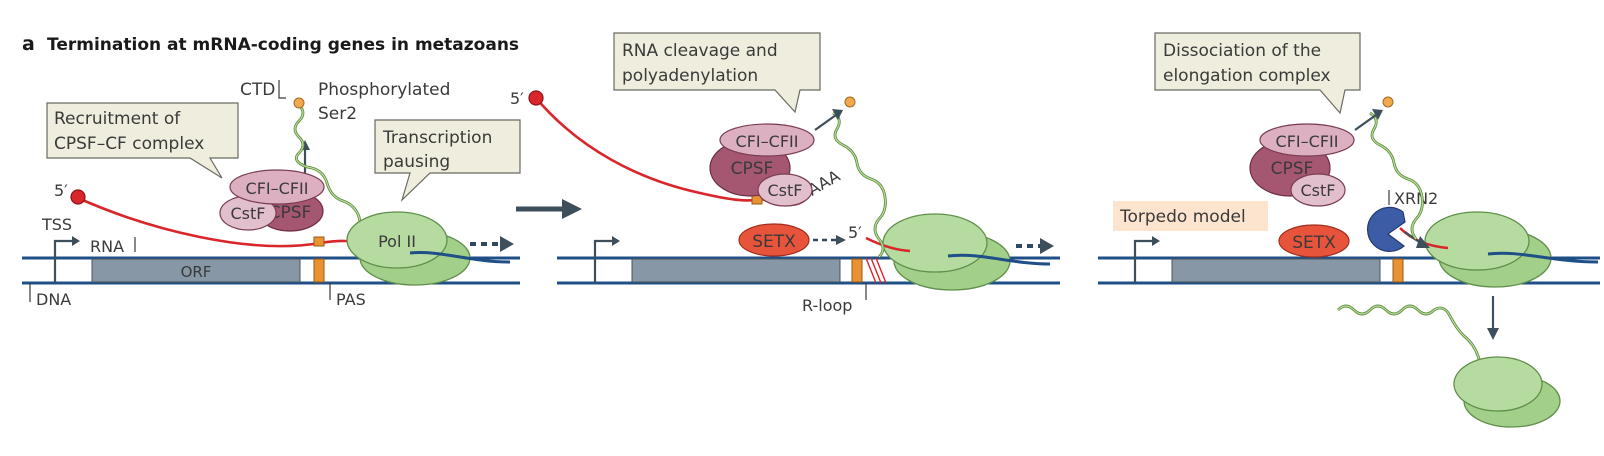 The image size is (1604, 456). What do you see at coordinates (1416, 198) in the screenshot?
I see `xrn2-label: XRN2` at bounding box center [1416, 198].